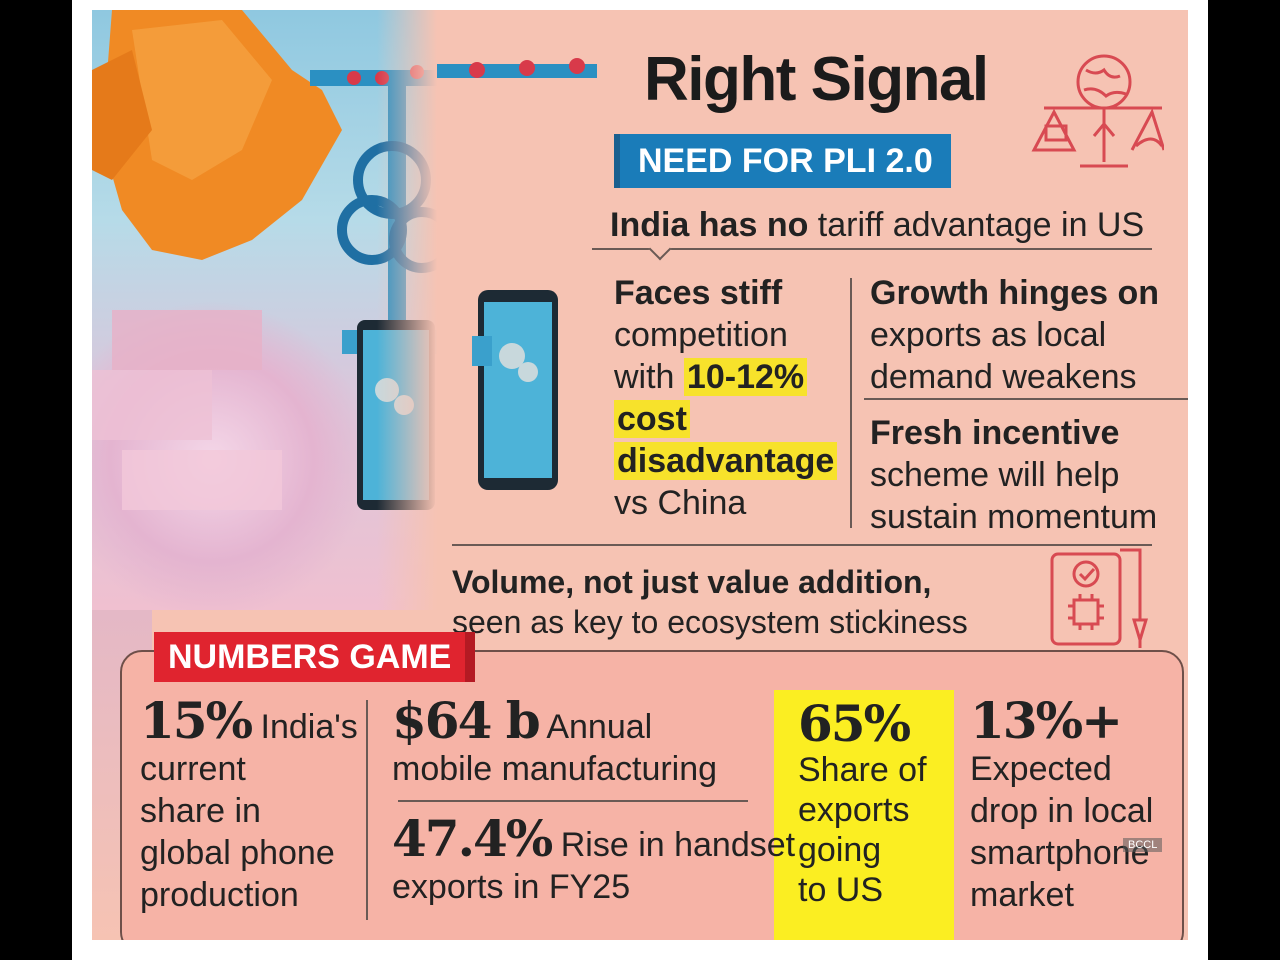 The image size is (1280, 960). Describe the element at coordinates (595, 727) in the screenshot. I see `stat-manufacturing-l1: Annual` at that location.